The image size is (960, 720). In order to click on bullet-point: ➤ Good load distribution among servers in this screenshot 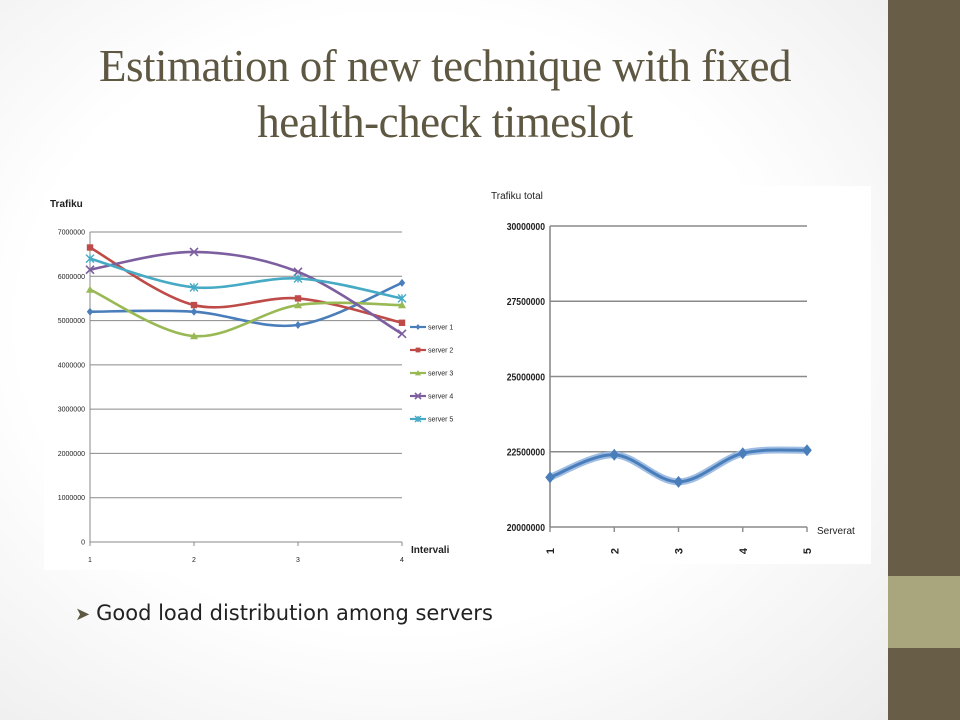, I will do `click(284, 613)`.